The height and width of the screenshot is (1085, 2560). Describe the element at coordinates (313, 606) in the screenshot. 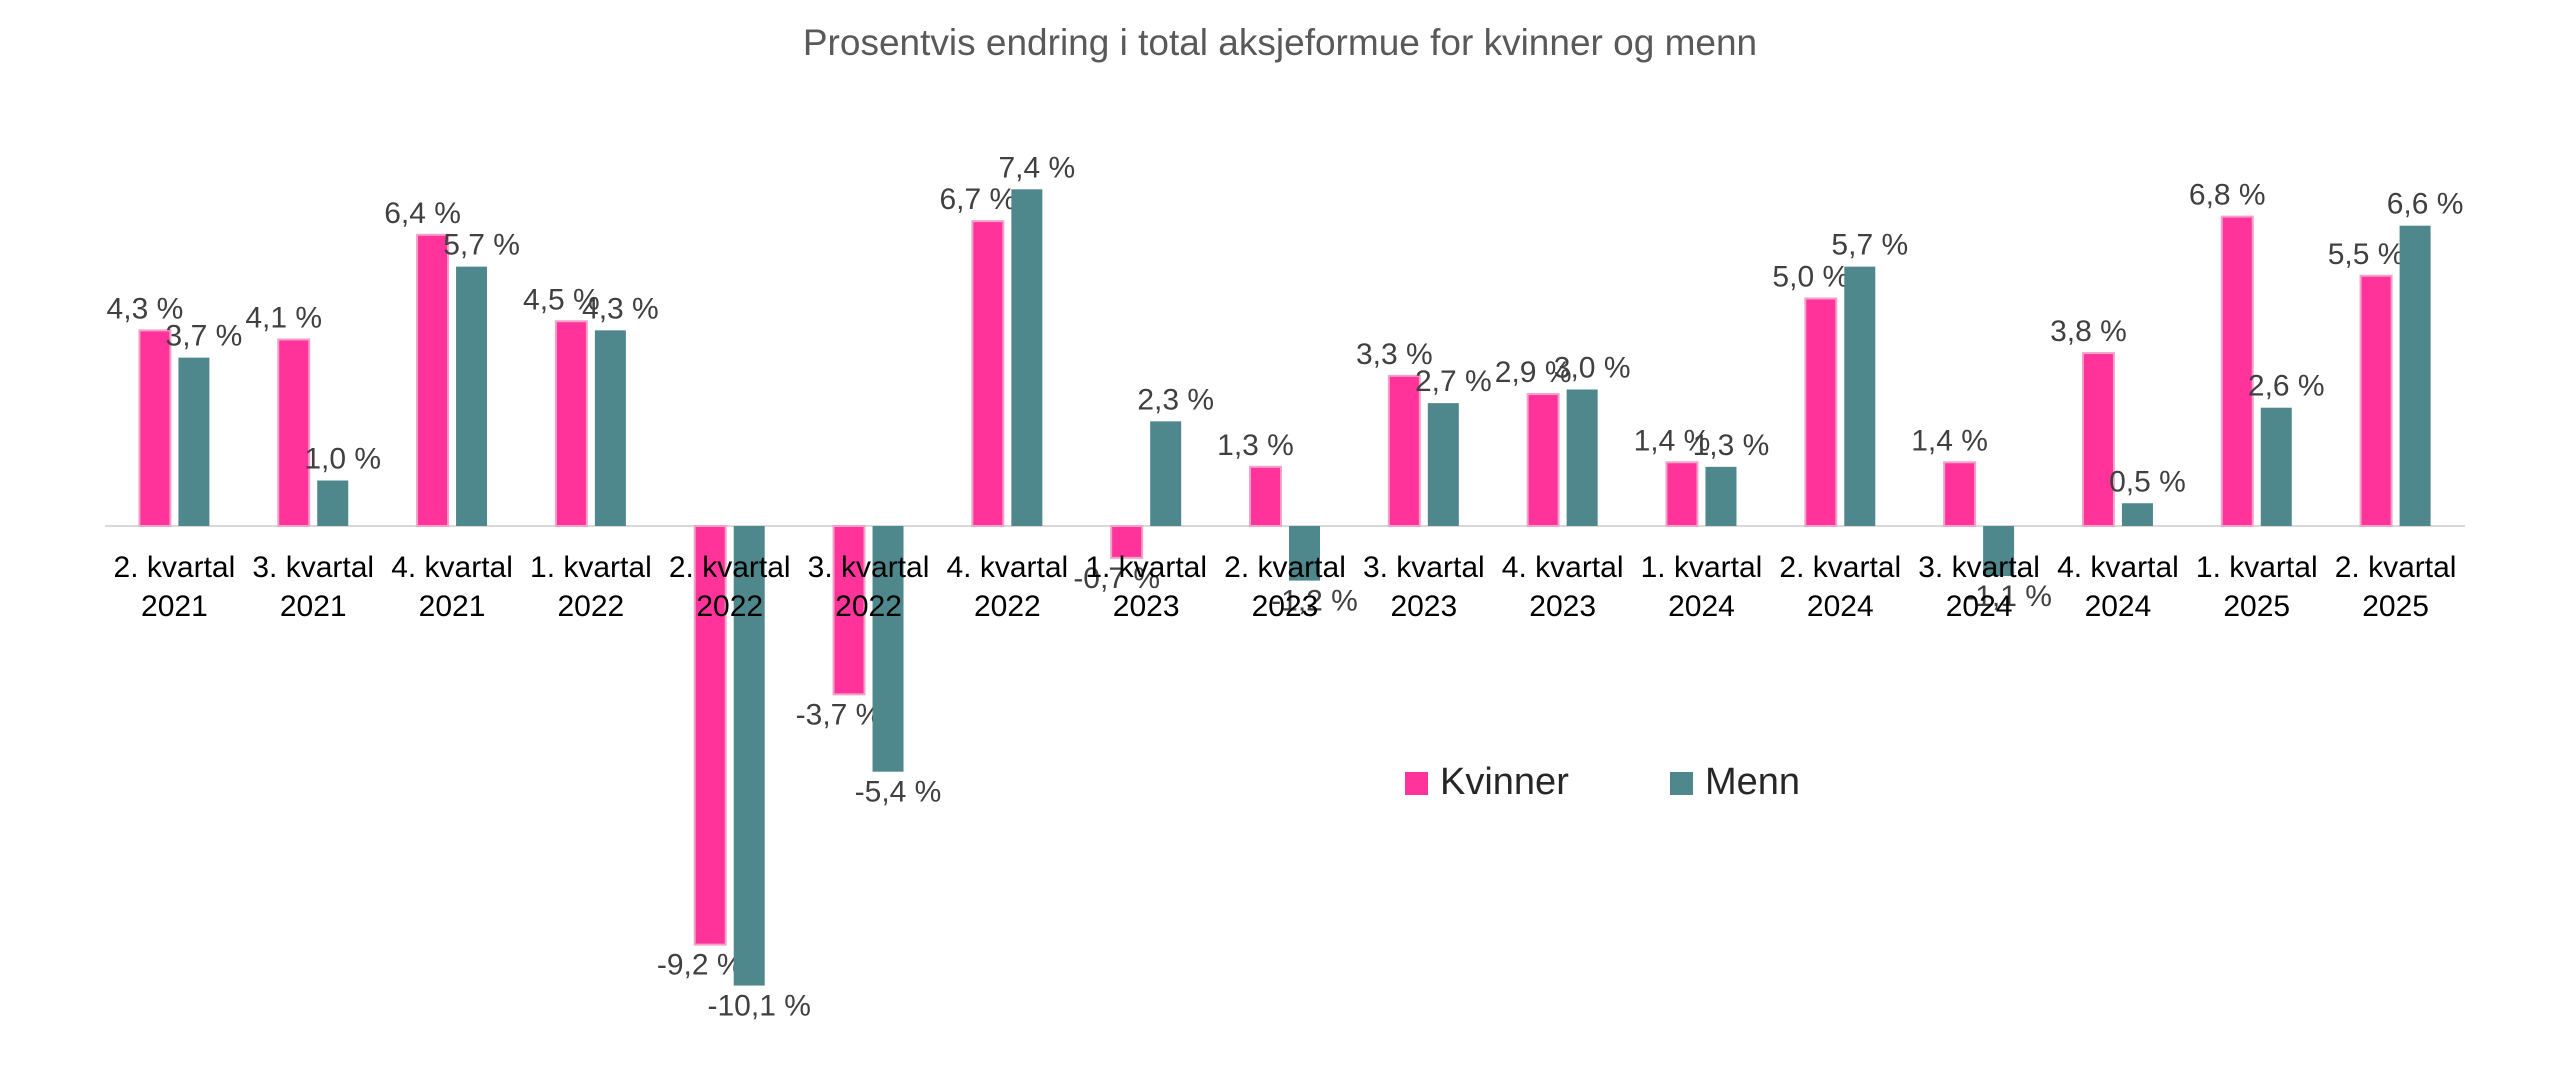

I see `x-tick-label-1-line2: 2021` at that location.